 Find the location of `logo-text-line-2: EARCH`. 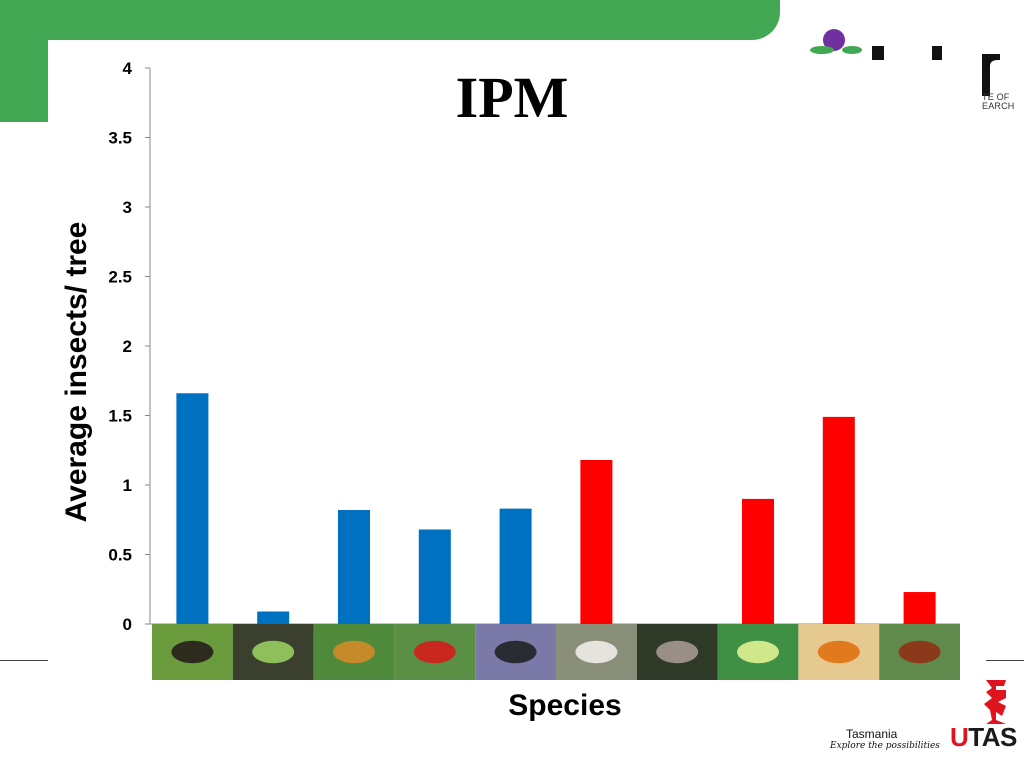

logo-text-line-2: EARCH is located at coordinates (998, 106).